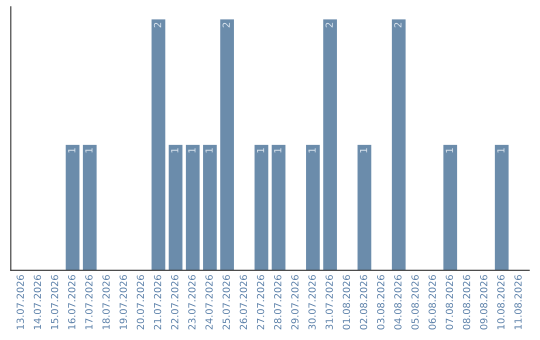 The width and height of the screenshot is (540, 340). What do you see at coordinates (450, 302) in the screenshot?
I see `x-tick-label: 07.08.2026` at bounding box center [450, 302].